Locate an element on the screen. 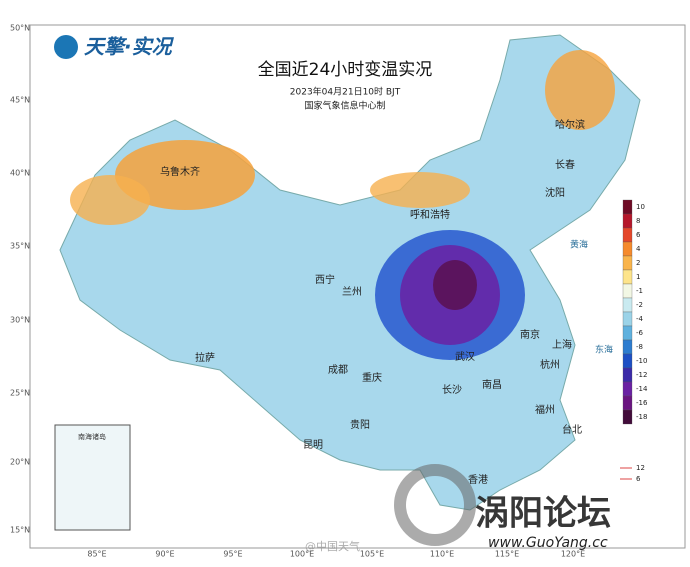 The height and width of the screenshot is (567, 690). legend-label: 8 is located at coordinates (638, 221).